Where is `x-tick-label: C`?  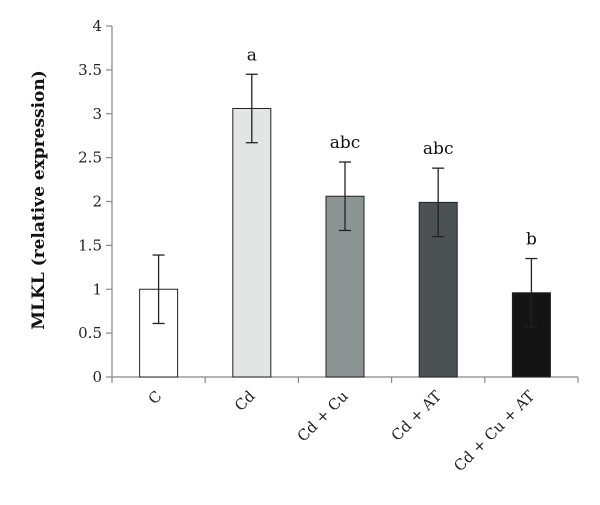
x-tick-label: C is located at coordinates (155, 397).